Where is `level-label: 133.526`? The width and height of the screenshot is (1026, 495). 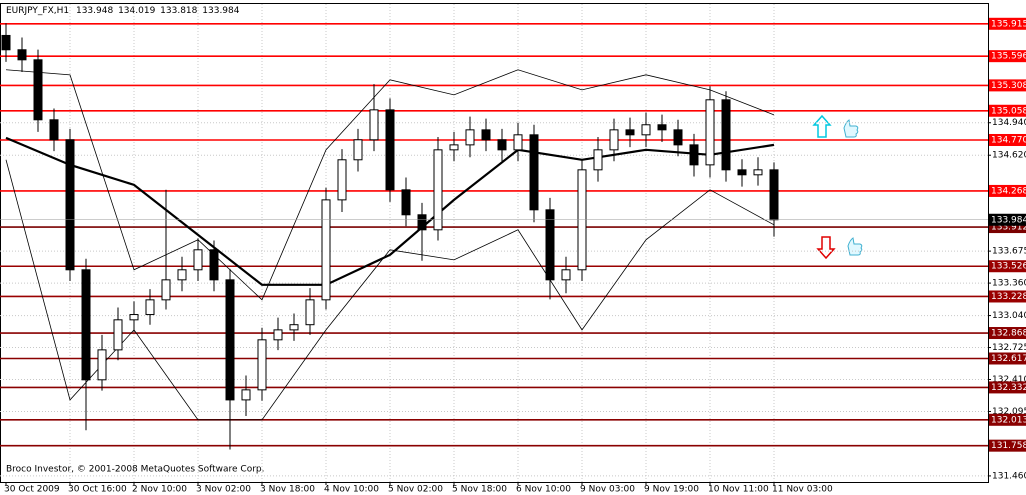
level-label: 133.526 is located at coordinates (1008, 267).